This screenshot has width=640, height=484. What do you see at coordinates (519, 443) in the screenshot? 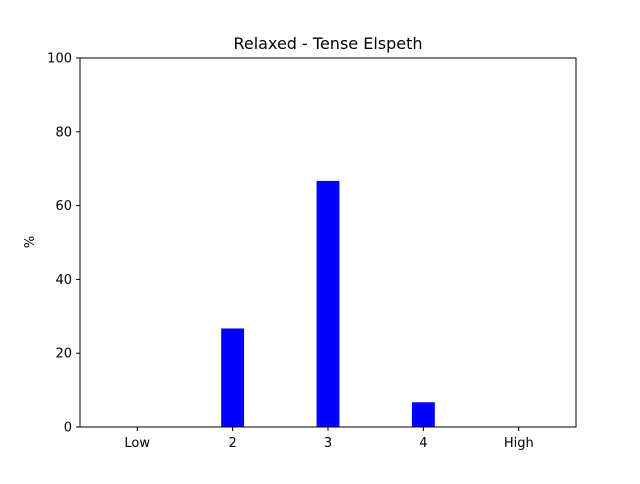
I see `x-tick-label: High` at bounding box center [519, 443].